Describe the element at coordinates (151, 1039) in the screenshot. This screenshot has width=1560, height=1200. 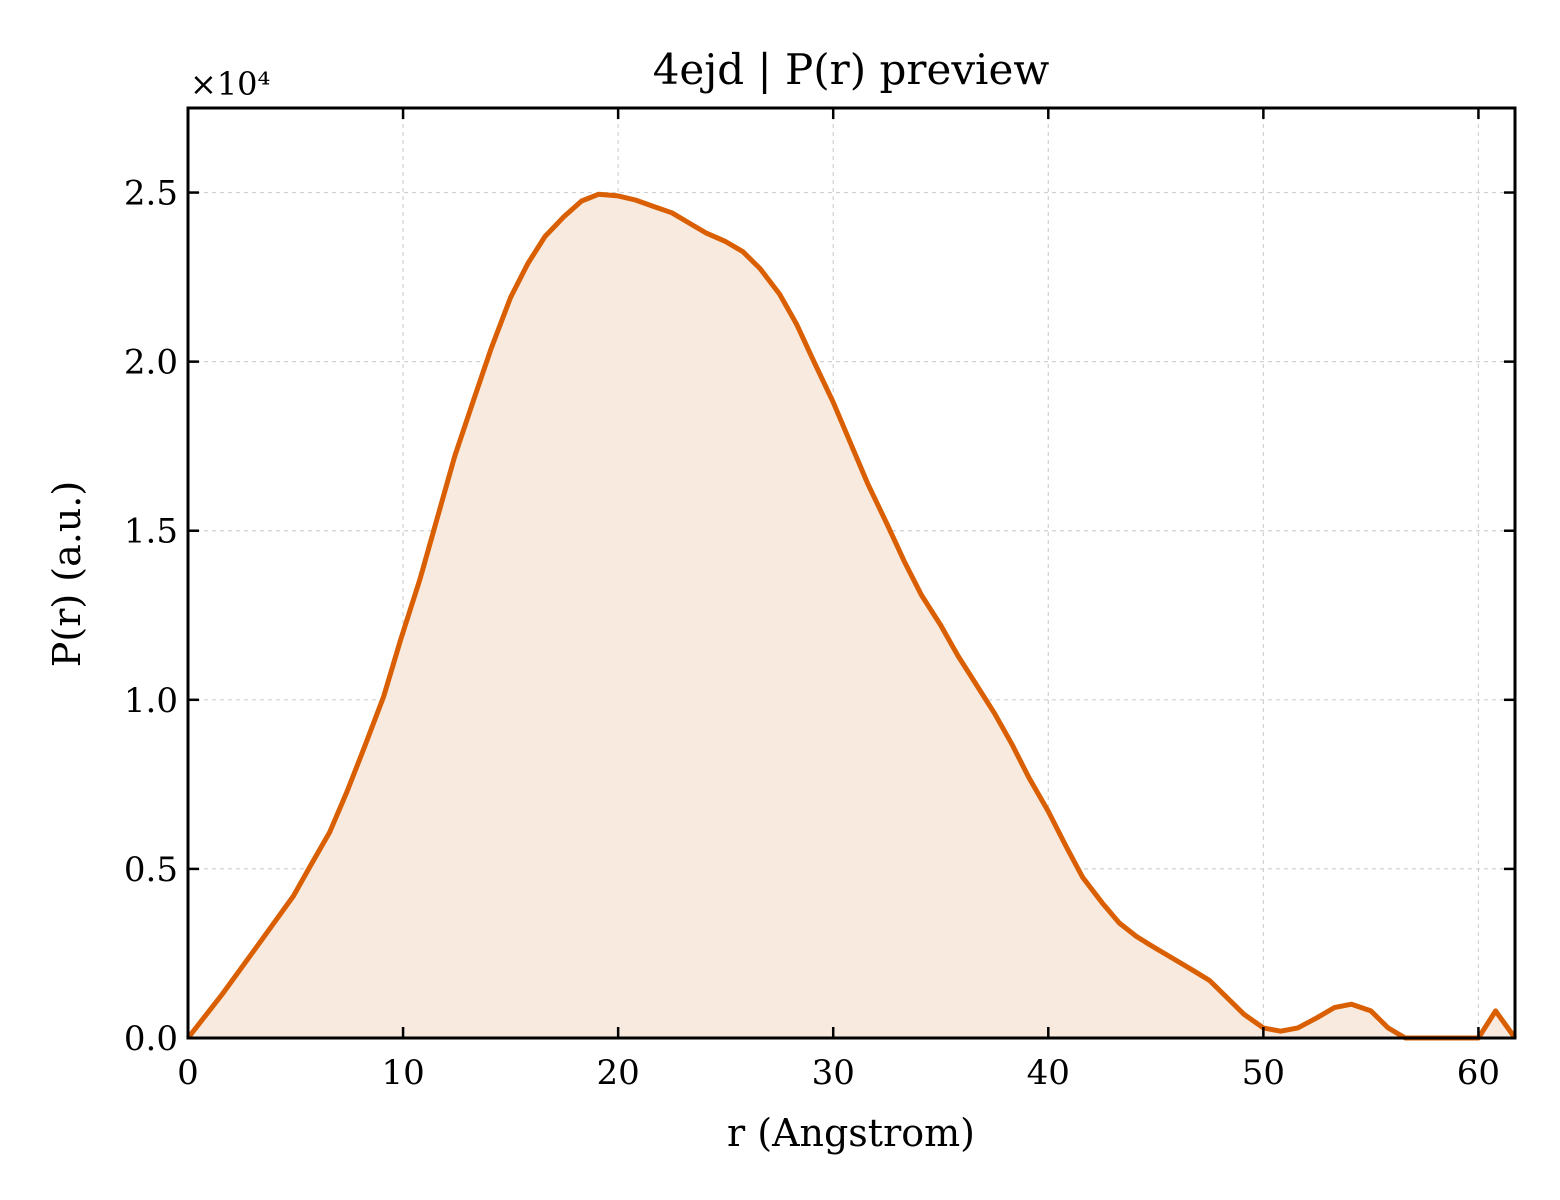
I see `y-tick-label: 0.0` at that location.